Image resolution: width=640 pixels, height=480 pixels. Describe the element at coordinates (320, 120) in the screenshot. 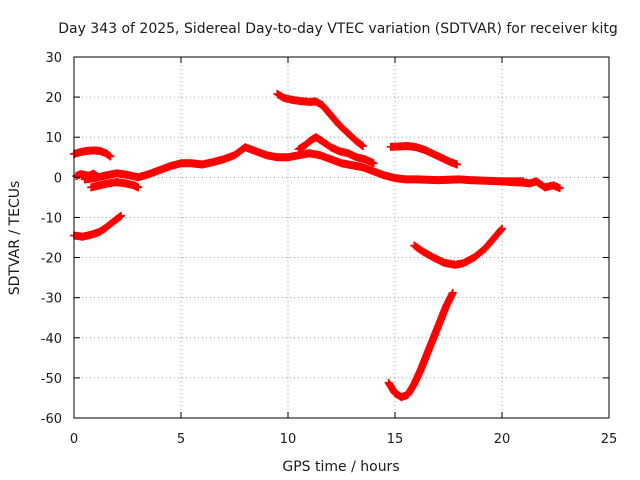

I see `series-trace-upper-peak` at that location.